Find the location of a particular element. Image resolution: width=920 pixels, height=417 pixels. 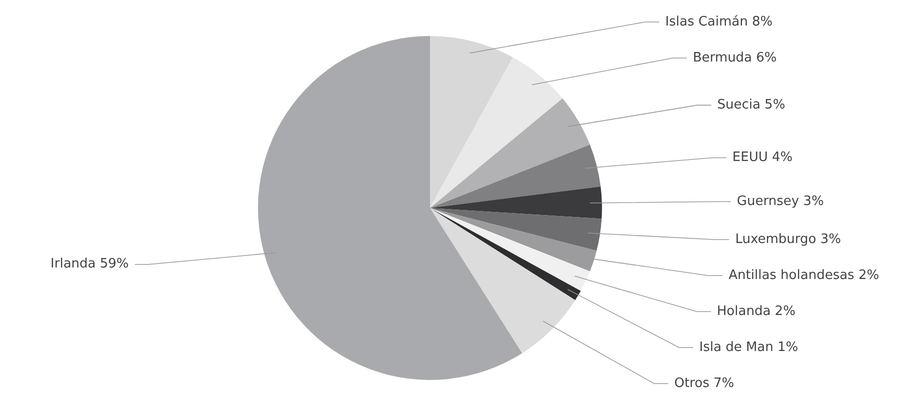

slice-label: Irlanda 59% is located at coordinates (89, 264).